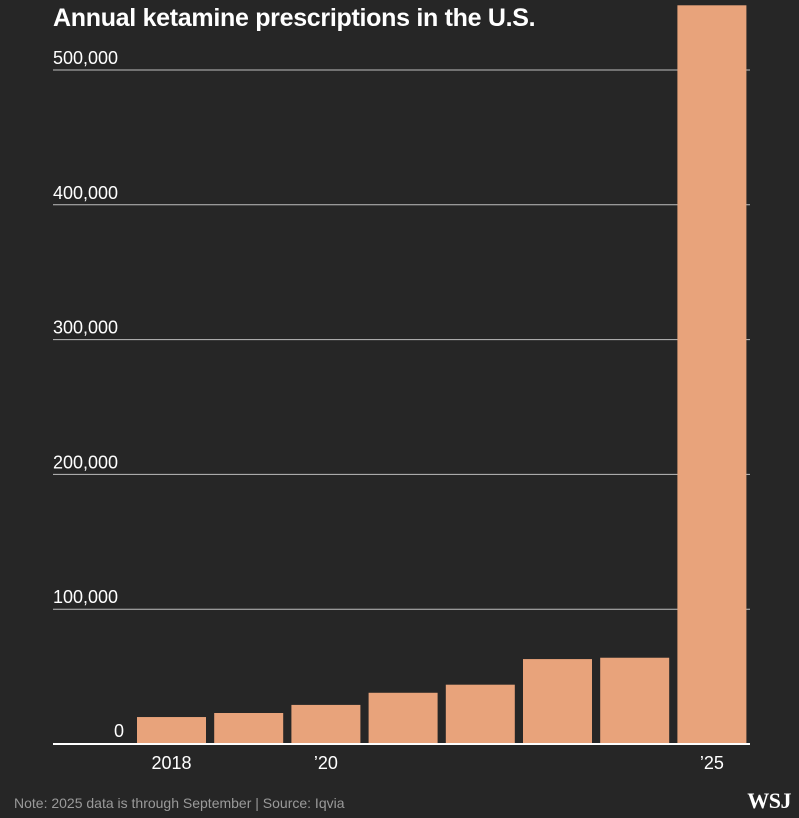 The height and width of the screenshot is (818, 799). Describe the element at coordinates (635, 700) in the screenshot. I see `bar-2024` at that location.